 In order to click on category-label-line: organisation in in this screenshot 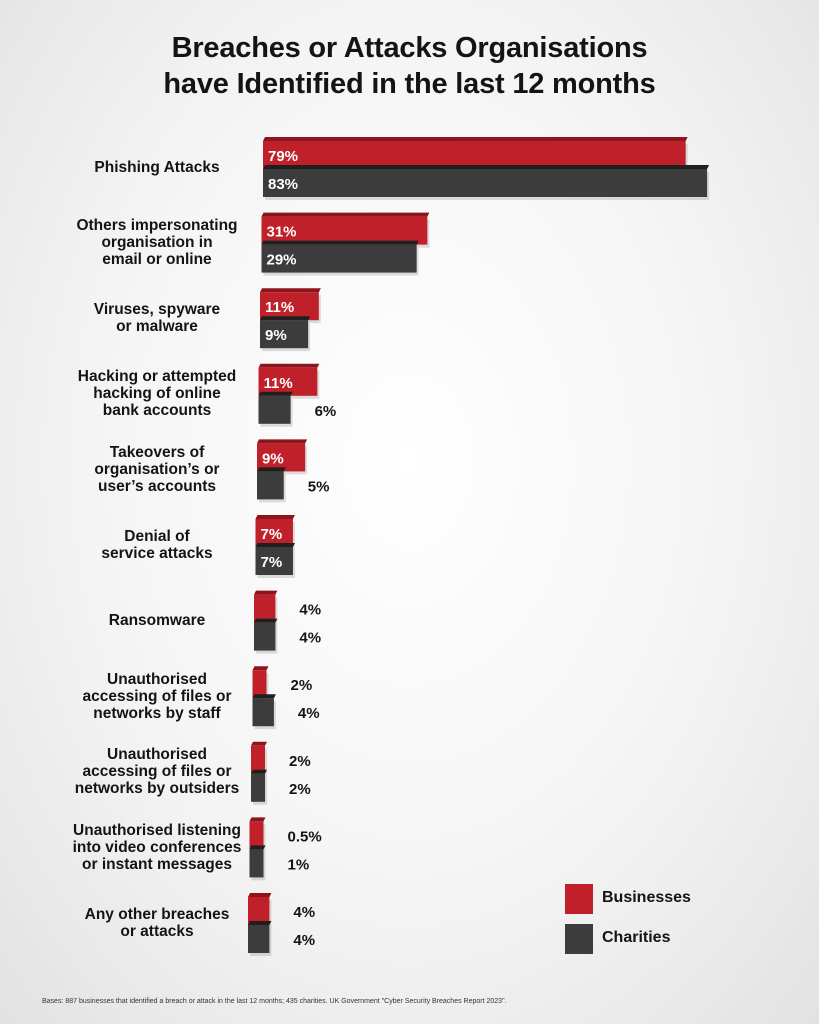, I will do `click(157, 243)`.